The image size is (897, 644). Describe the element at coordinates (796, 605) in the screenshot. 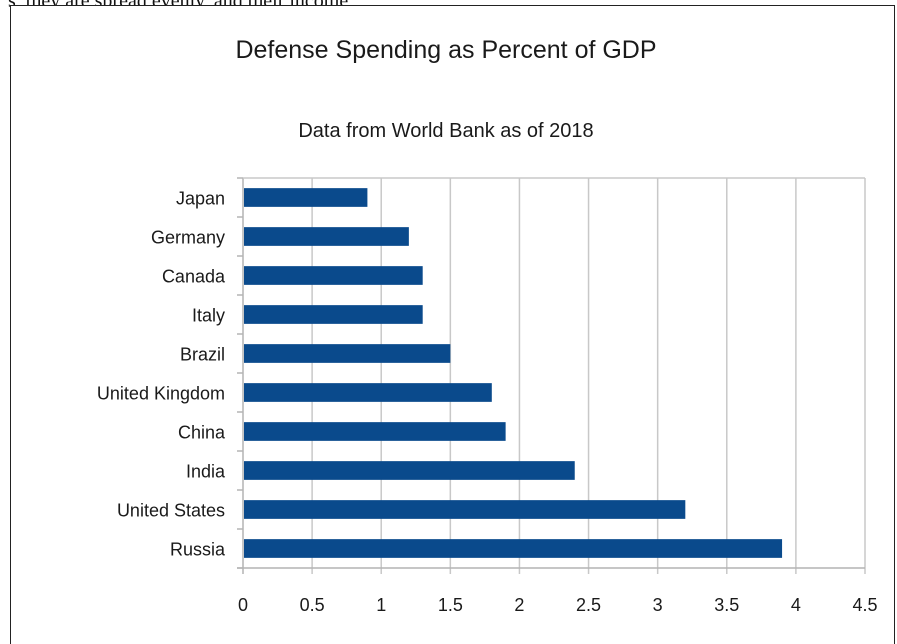

I see `x-tick-label: 4` at that location.